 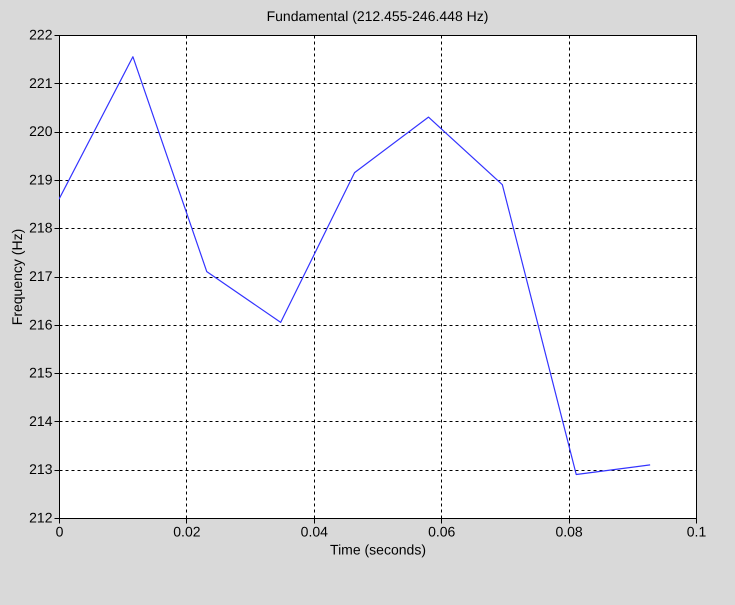 I want to click on y-tick-label: 219, so click(x=41, y=179).